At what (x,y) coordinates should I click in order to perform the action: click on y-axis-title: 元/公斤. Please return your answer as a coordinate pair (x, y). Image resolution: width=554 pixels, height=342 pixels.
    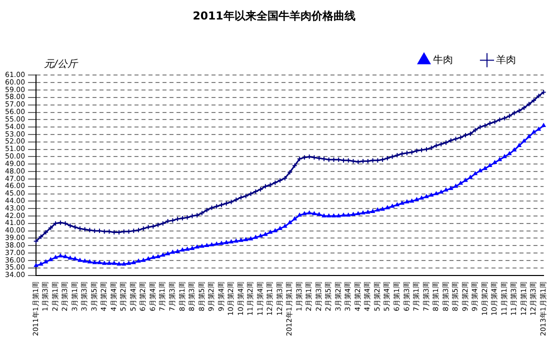
    Looking at the image, I should click on (61, 64).